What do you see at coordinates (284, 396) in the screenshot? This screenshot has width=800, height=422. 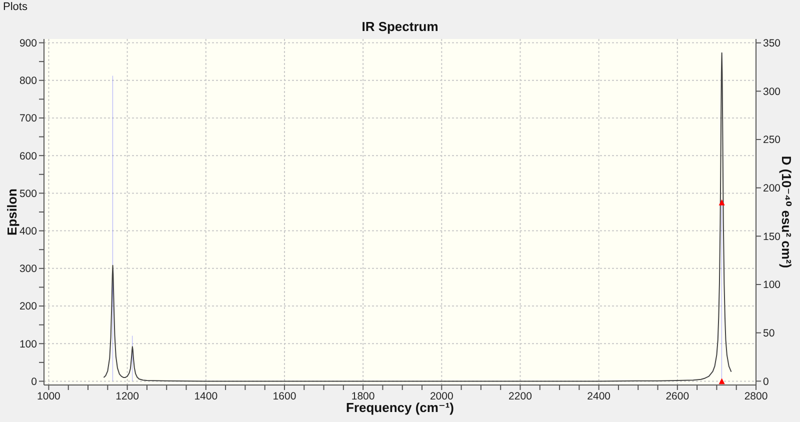 I see `x-tick-label: 1600` at bounding box center [284, 396].